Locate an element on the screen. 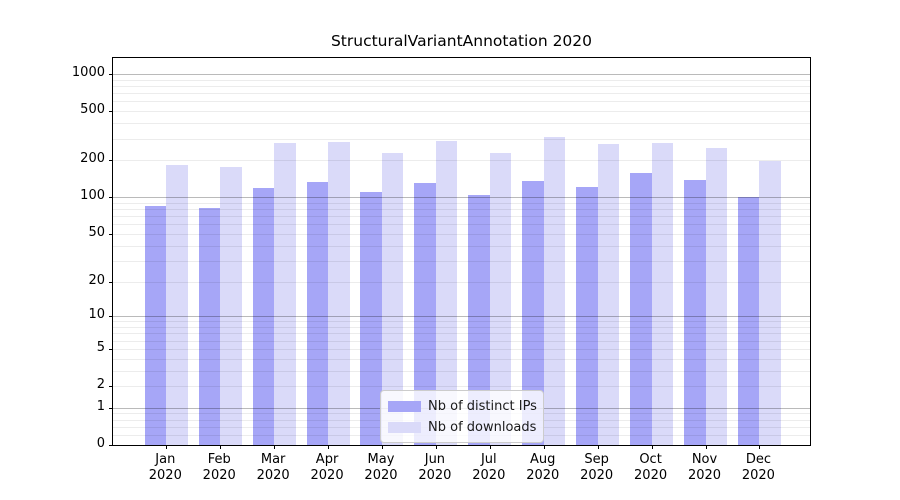  x-tick-label-may: May 2020 is located at coordinates (381, 467).